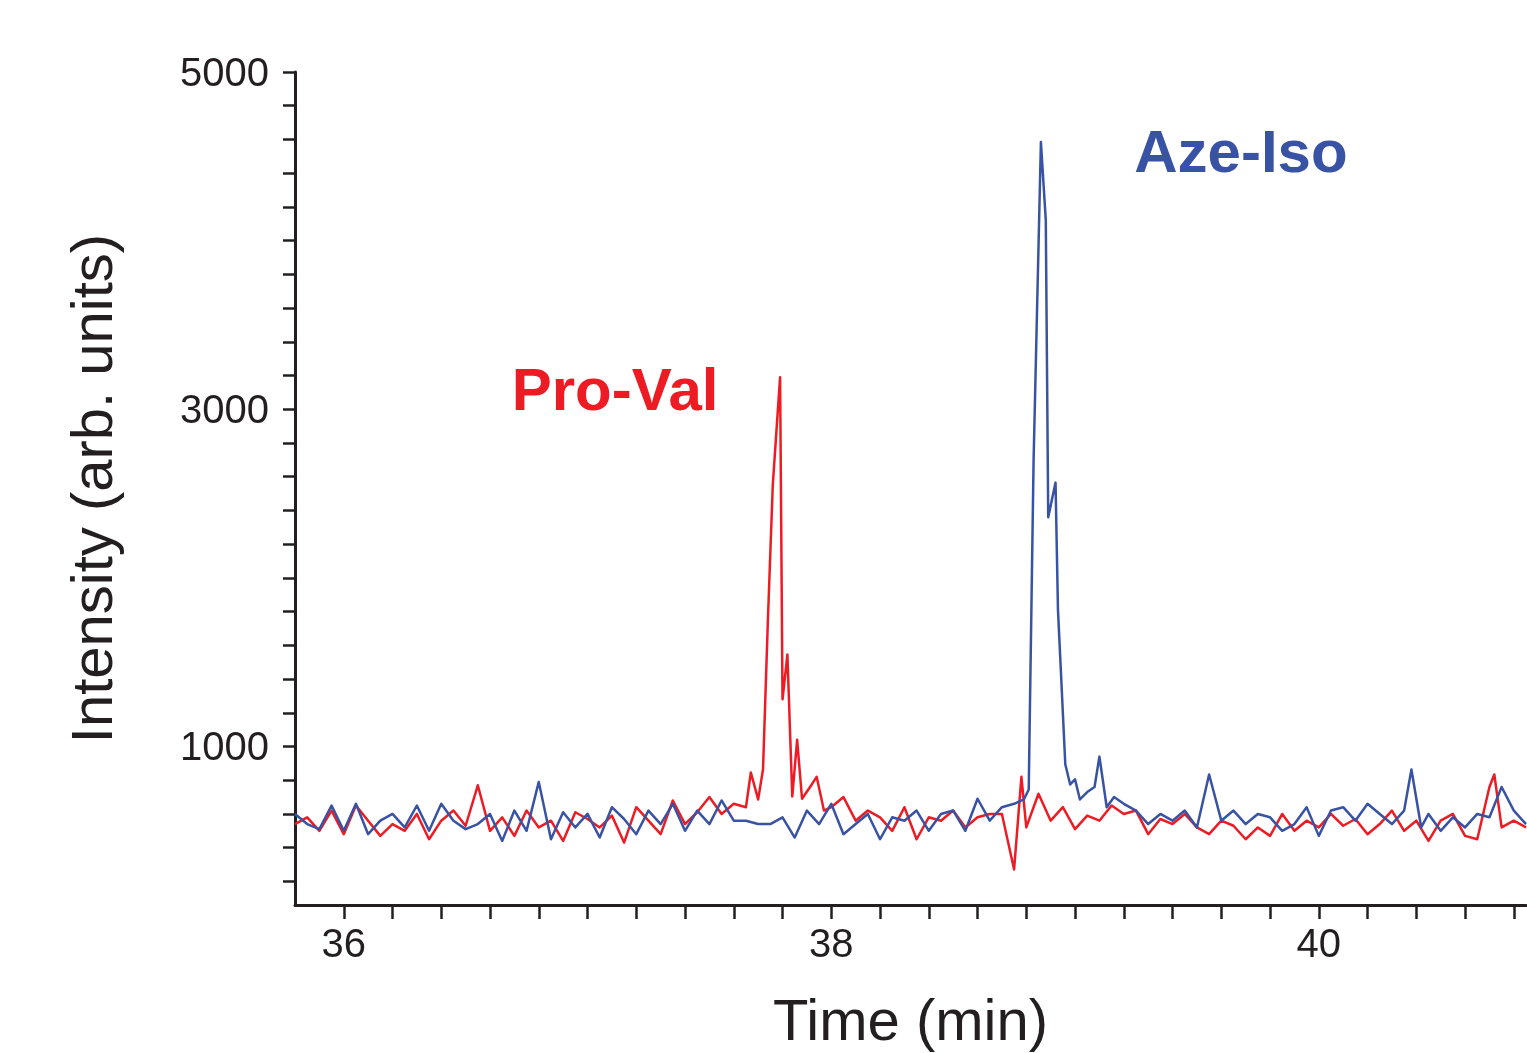 Image resolution: width=1527 pixels, height=1053 pixels. I want to click on y-tick-label: 1000, so click(224, 746).